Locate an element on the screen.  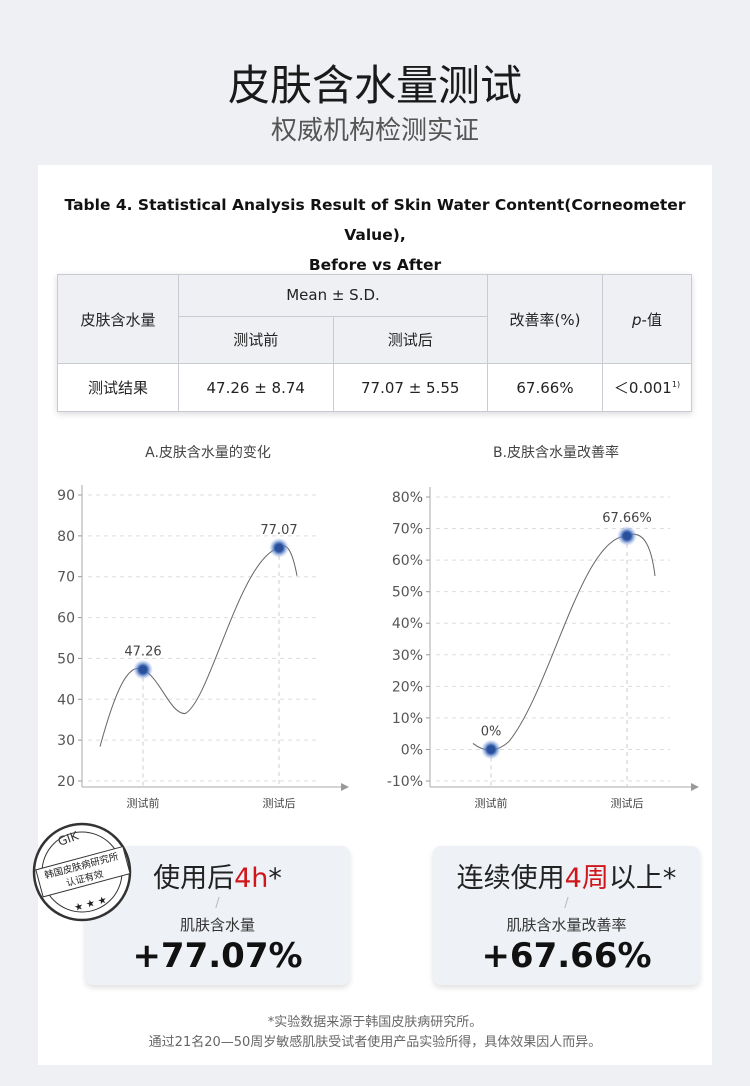
y-tick-label: 40% is located at coordinates (407, 624).